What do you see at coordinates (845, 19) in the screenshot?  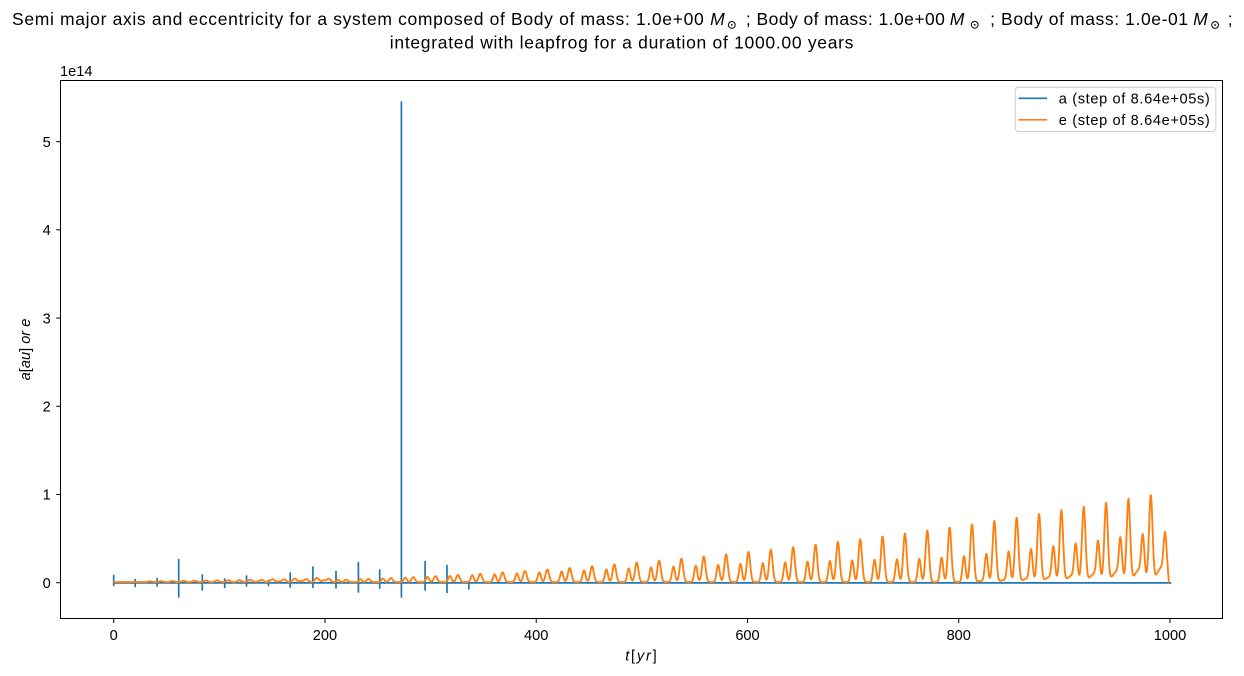 I see `svg-text: ; Body of mass: 1.0e+00` at bounding box center [845, 19].